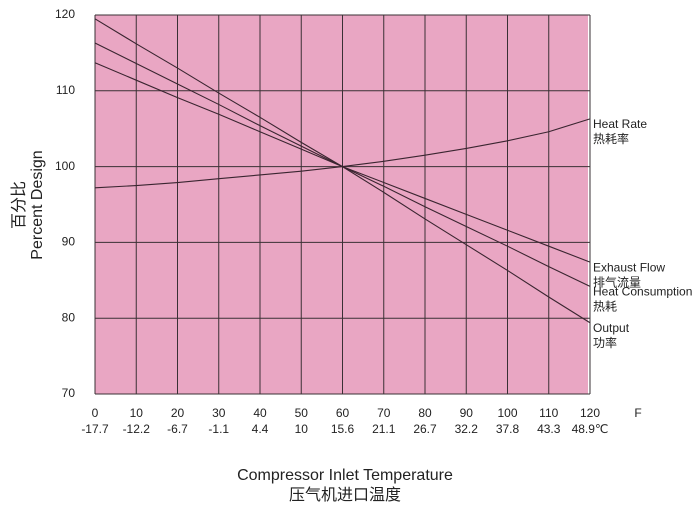 The image size is (700, 512). I want to click on x-tick-label: 80, so click(425, 413).